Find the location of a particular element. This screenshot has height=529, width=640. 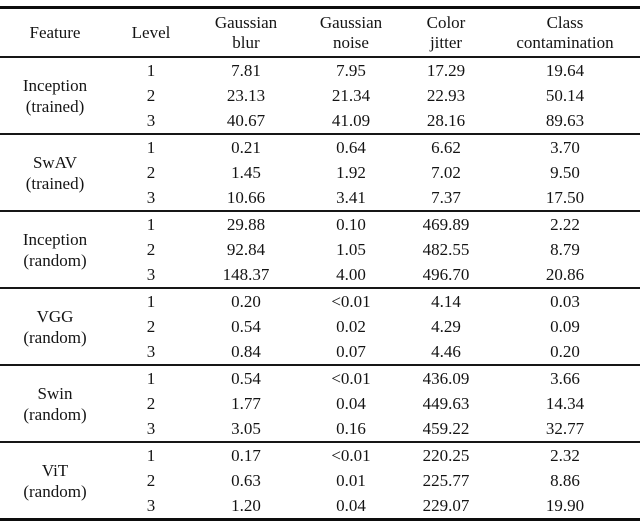

class-contamination-value: 32.77 is located at coordinates (565, 428).